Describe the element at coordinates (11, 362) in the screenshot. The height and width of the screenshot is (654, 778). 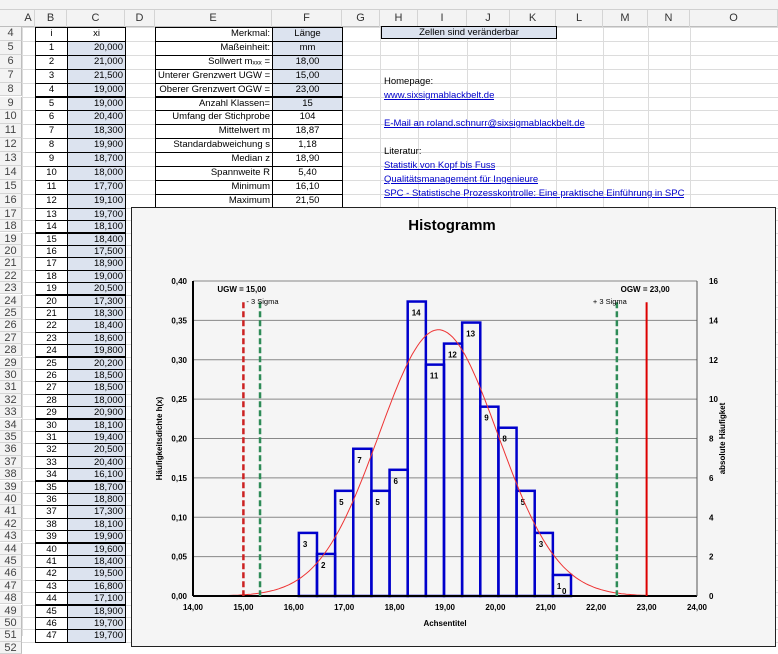
I see `row-header: 29` at that location.